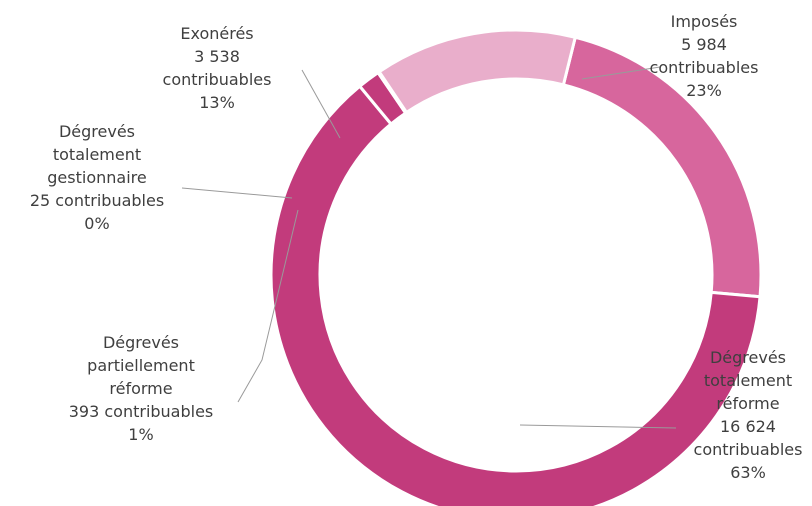 This screenshot has width=812, height=506. I want to click on slice-label-line: 16 624, so click(748, 426).